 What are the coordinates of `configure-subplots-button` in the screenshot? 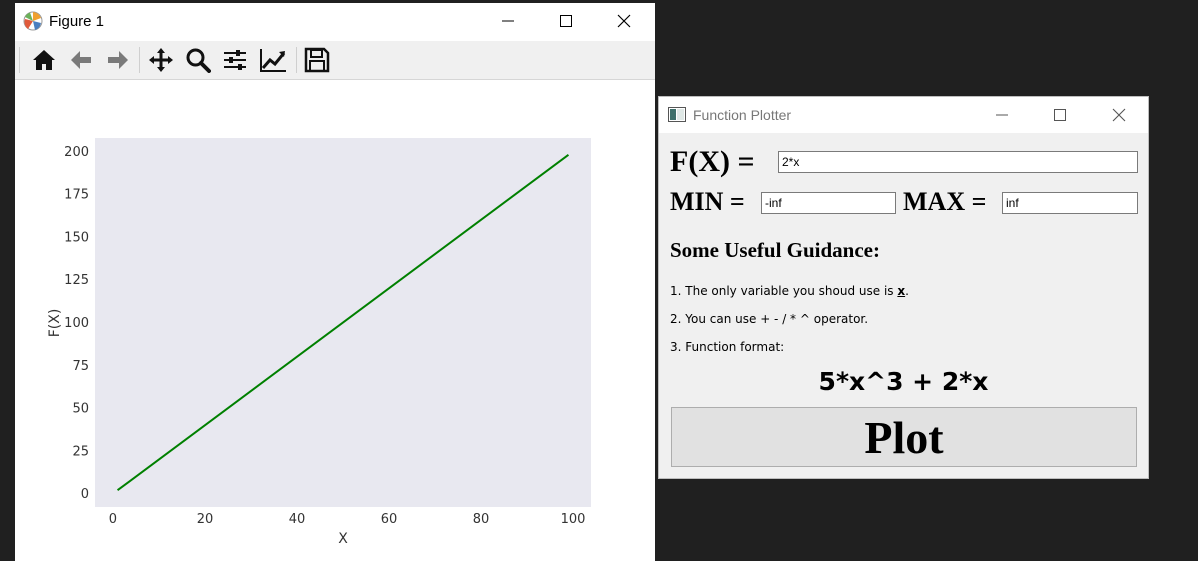 It's located at (235, 60).